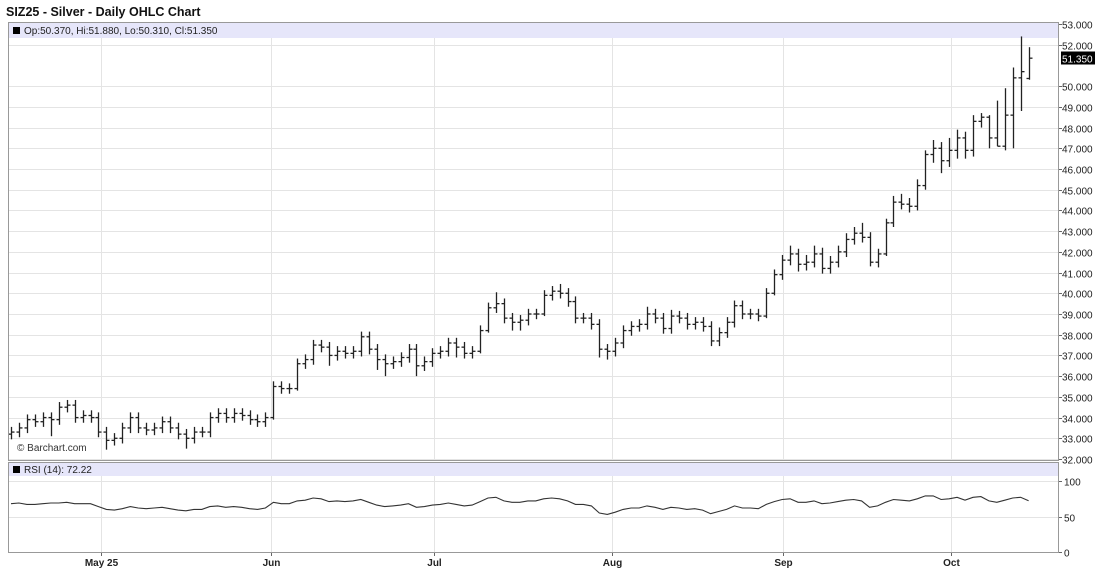  Describe the element at coordinates (103, 12) in the screenshot. I see `chart-title: SIZ25 - Silver - Daily OHLC Chart` at that location.